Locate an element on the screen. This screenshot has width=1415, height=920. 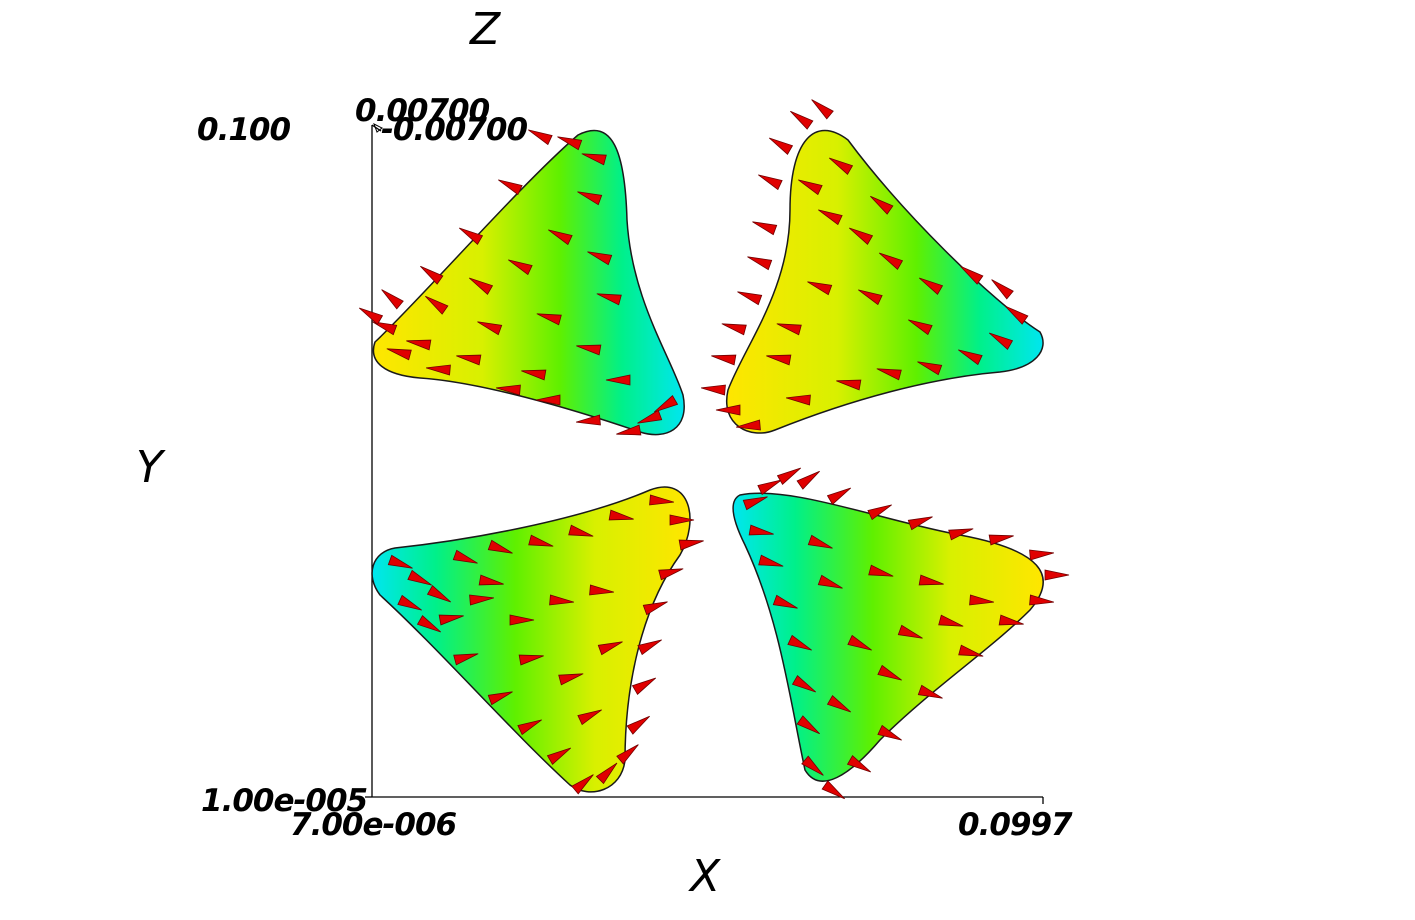
x-min-label: 7.00e-006 is located at coordinates (373, 825).